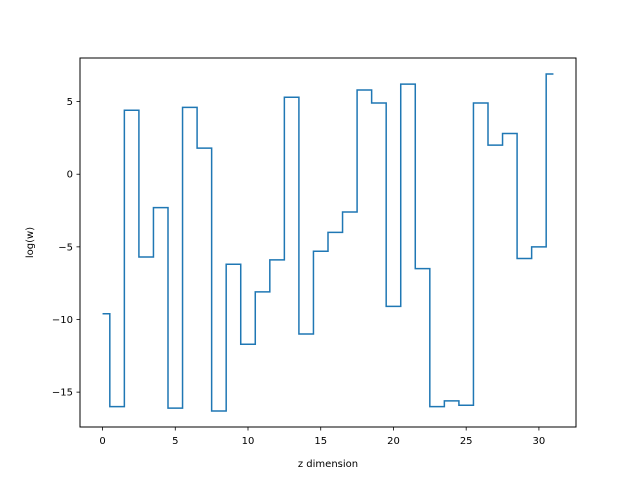 Image resolution: width=640 pixels, height=485 pixels. What do you see at coordinates (393, 441) in the screenshot?
I see `x-tick-label: 20` at bounding box center [393, 441].